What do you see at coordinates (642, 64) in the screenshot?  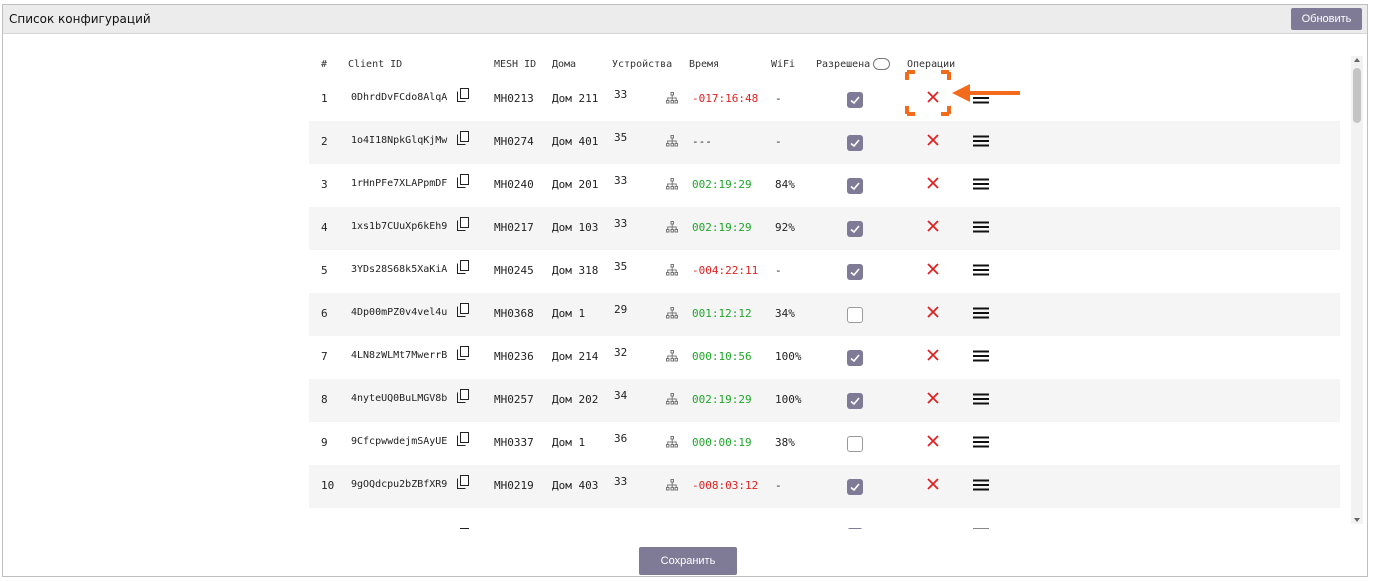 I see `column-header-devices: Устройства` at bounding box center [642, 64].